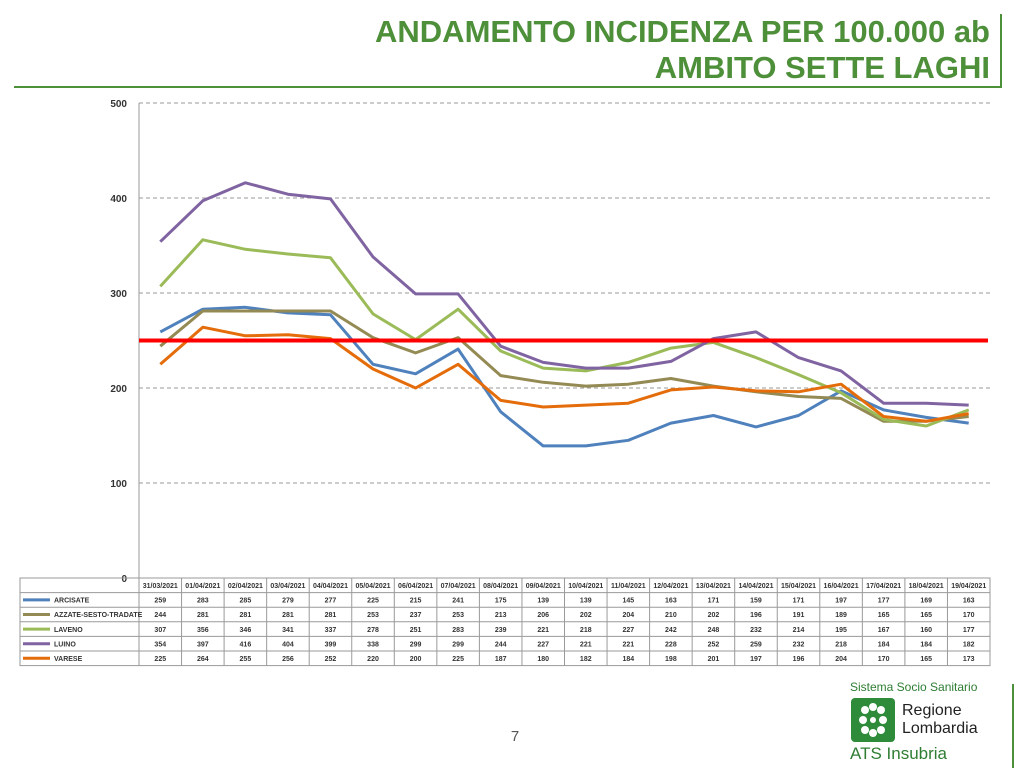 The image size is (1024, 768). What do you see at coordinates (713, 586) in the screenshot?
I see `x-tick-label: 13/04/2021` at bounding box center [713, 586].